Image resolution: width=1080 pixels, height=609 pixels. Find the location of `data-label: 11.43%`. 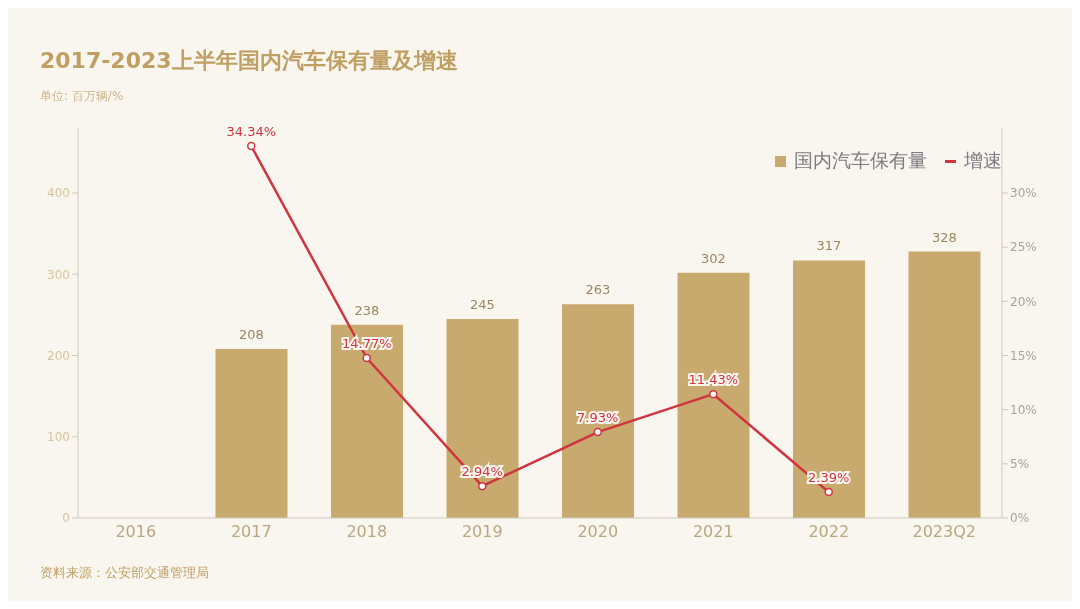

data-label: 11.43% is located at coordinates (713, 380).